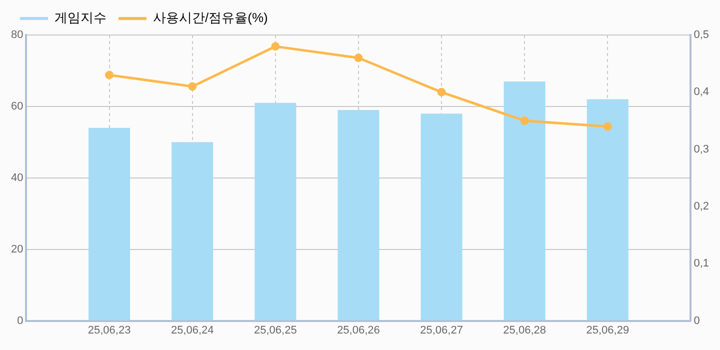 This screenshot has height=350, width=720. I want to click on x-tick-label: 25,06,23, so click(109, 330).